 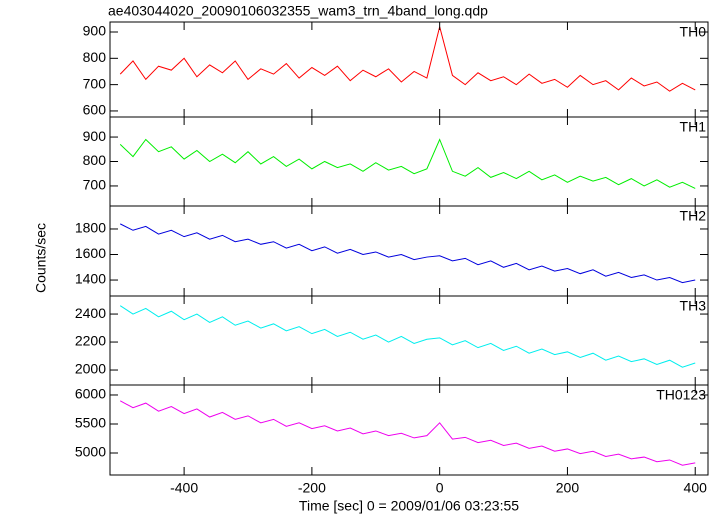 What do you see at coordinates (681, 395) in the screenshot?
I see `panel-label: TH0123` at bounding box center [681, 395].